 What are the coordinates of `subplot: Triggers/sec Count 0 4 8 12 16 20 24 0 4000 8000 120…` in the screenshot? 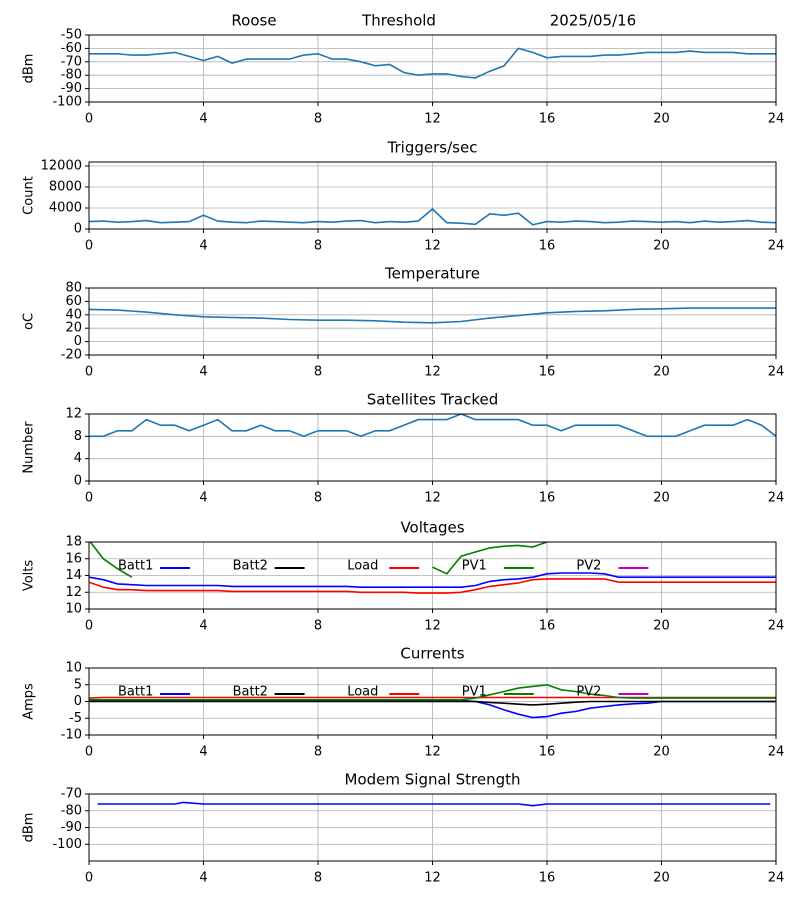 It's located at (403, 196).